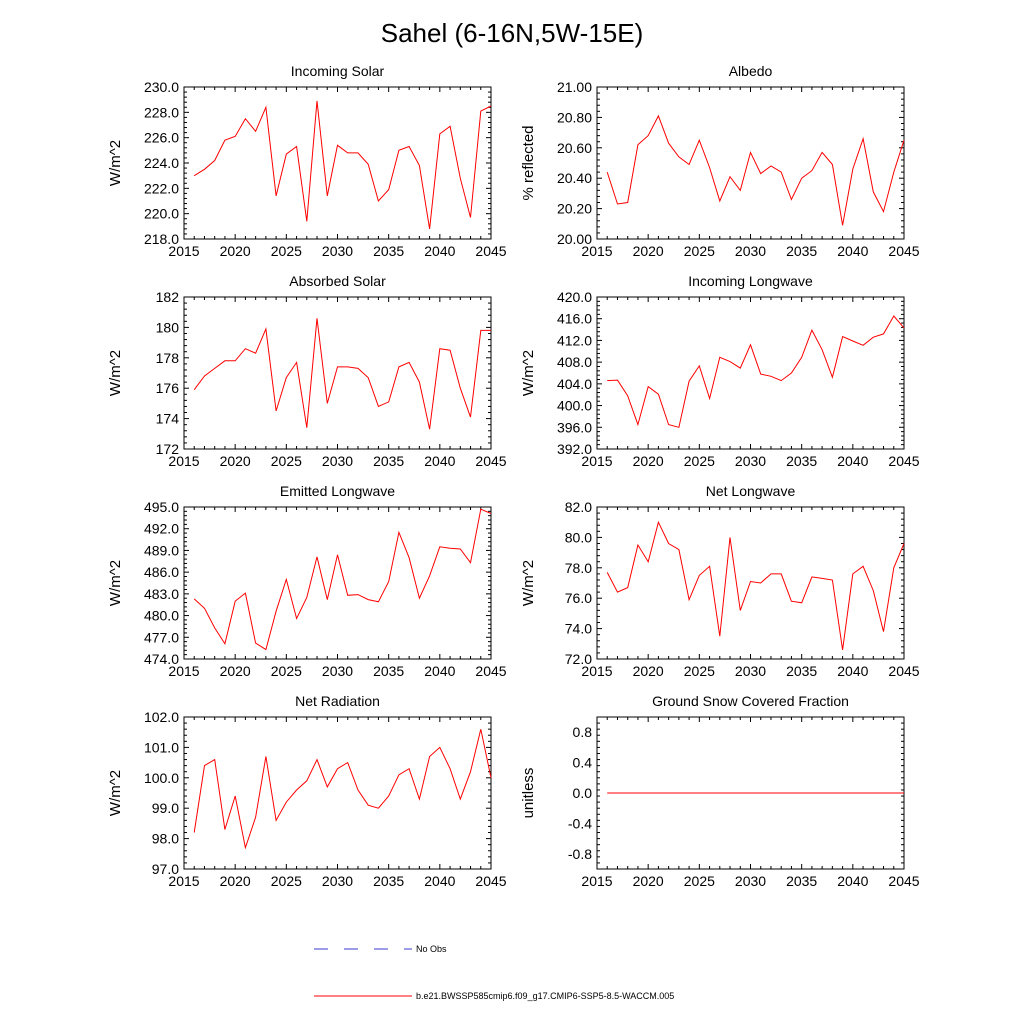 This screenshot has height=1024, width=1024. What do you see at coordinates (574, 319) in the screenshot?
I see `y-tick-label: 416.0` at bounding box center [574, 319].